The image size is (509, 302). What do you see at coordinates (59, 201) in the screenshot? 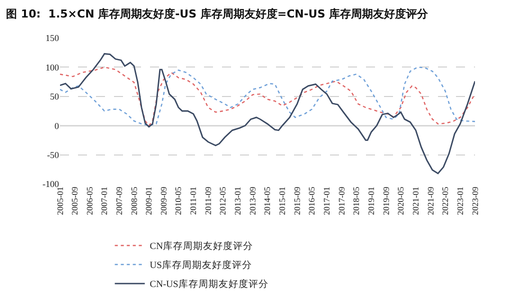
I see `x-tick-label: 2005-01` at bounding box center [59, 201].